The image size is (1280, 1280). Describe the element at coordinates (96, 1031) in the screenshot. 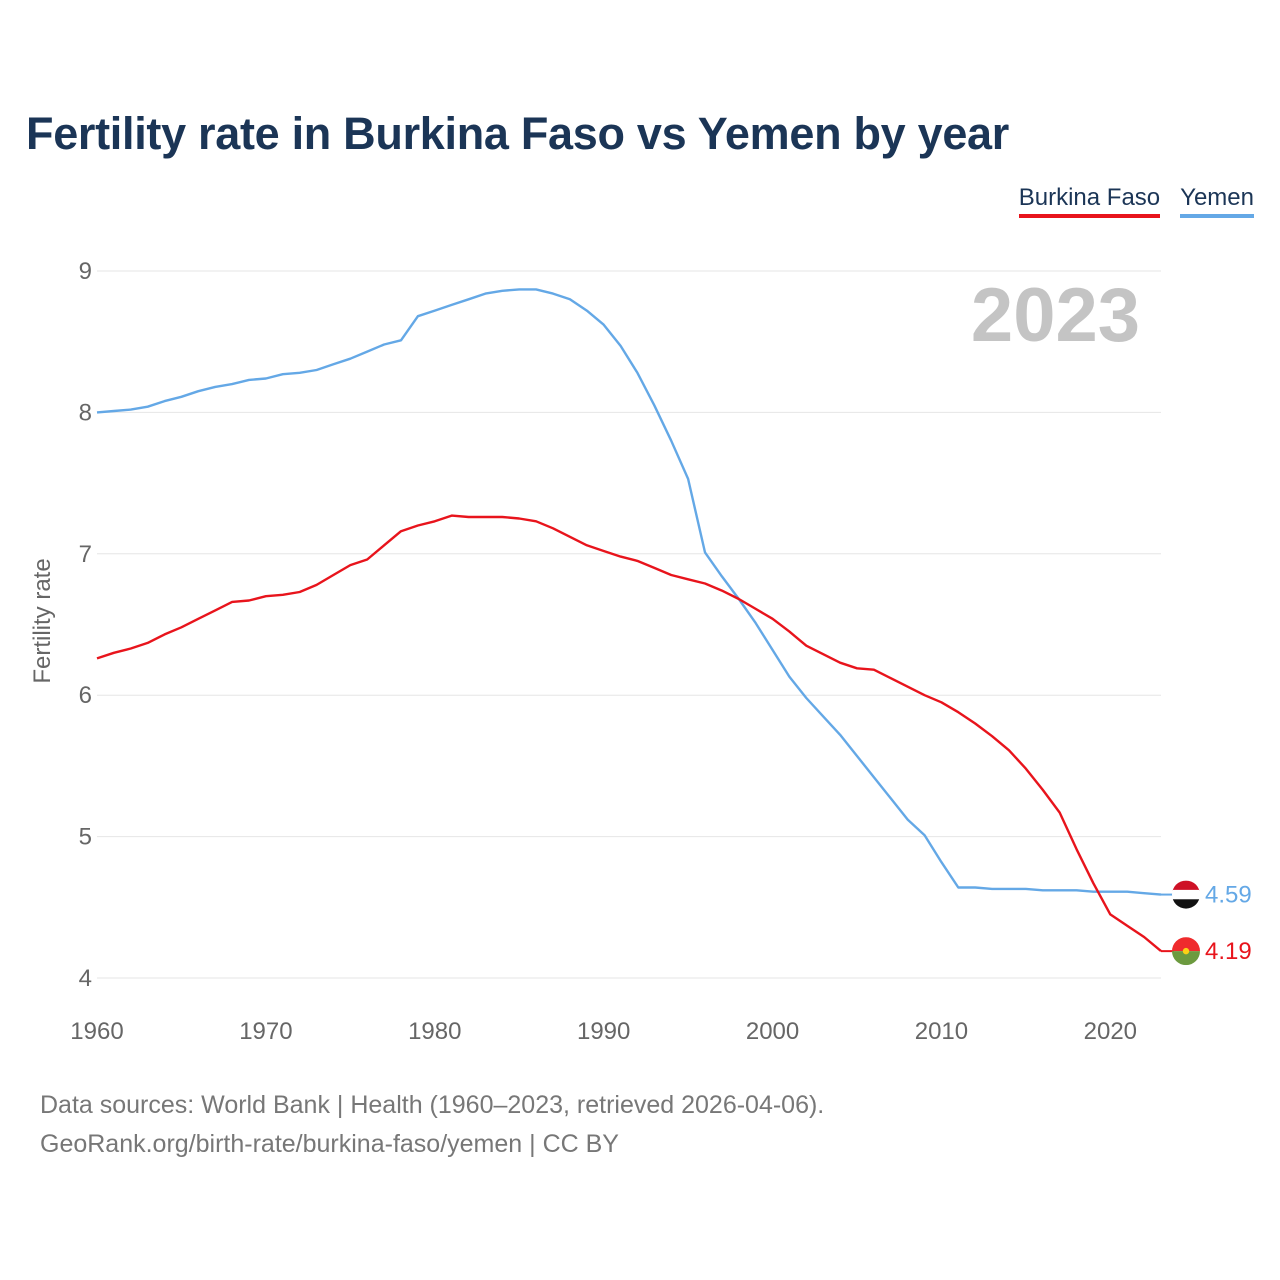

I see `x-tick-label: 1960` at that location.